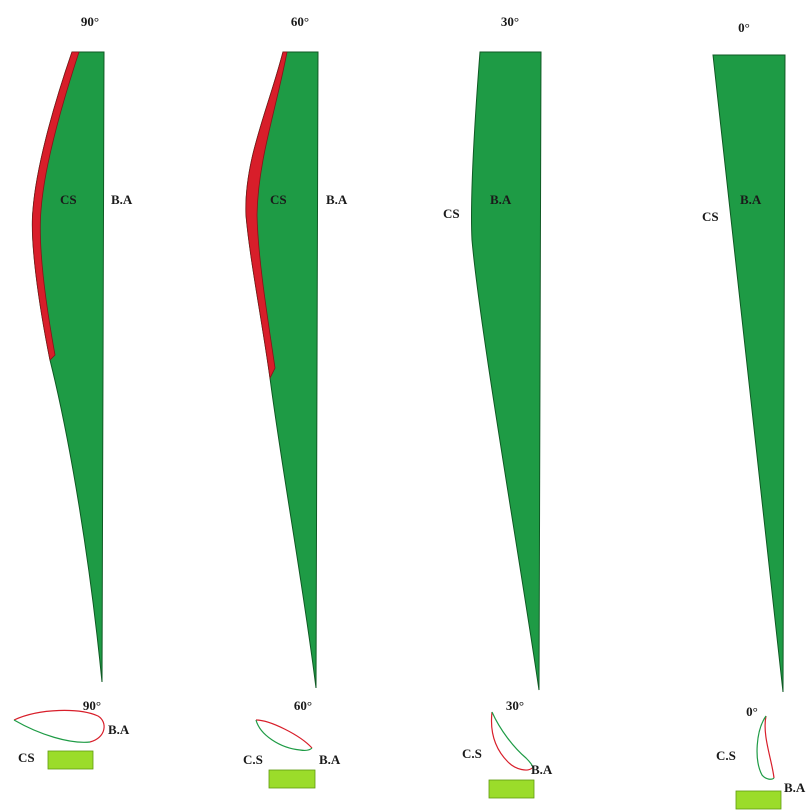 Image resolution: width=808 pixels, height=812 pixels. I want to click on panel-0: 0° CS B.A 0° C.S B.A, so click(754, 415).